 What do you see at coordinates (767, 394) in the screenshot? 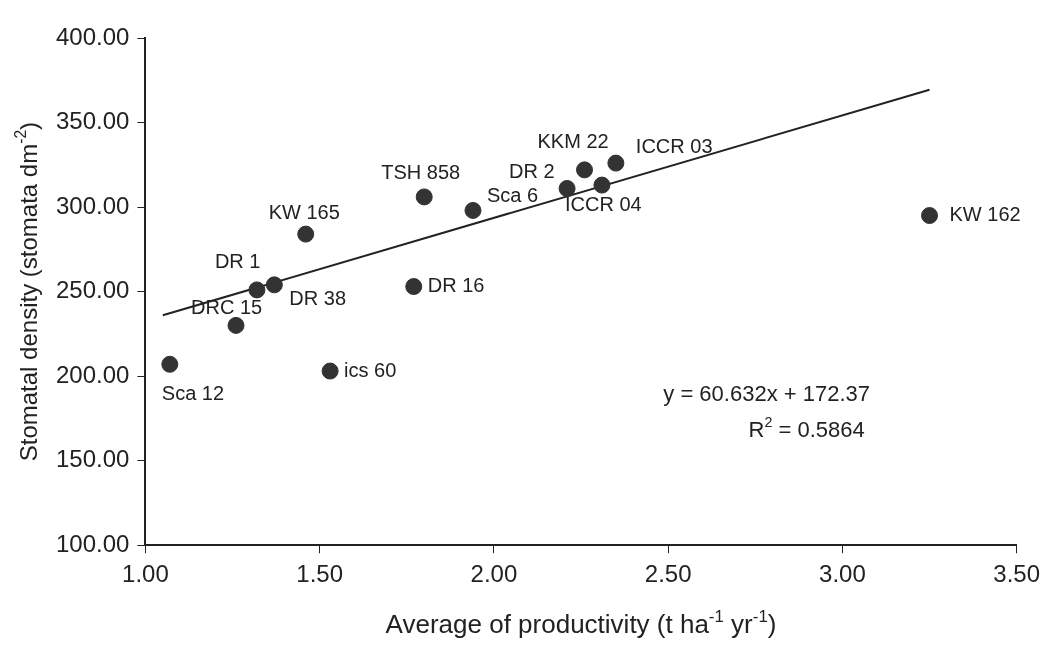
I see `annotation: y = 60.632x + 172.37` at bounding box center [767, 394].